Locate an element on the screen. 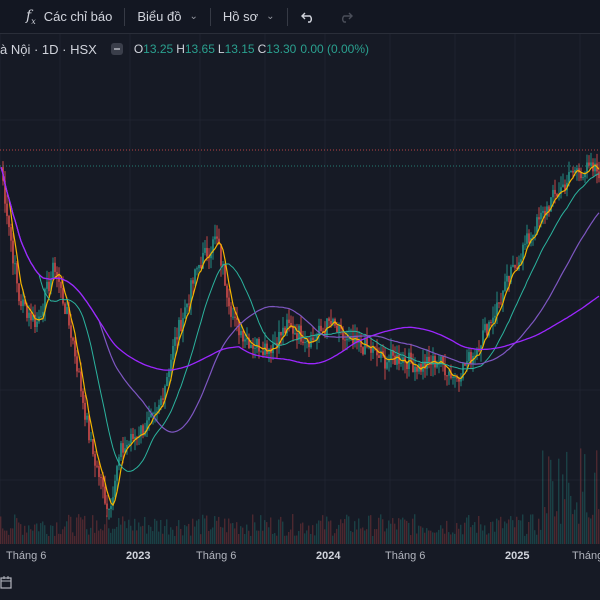  profile-menu-button: Hồ sơ ⌄ is located at coordinates (249, 16).